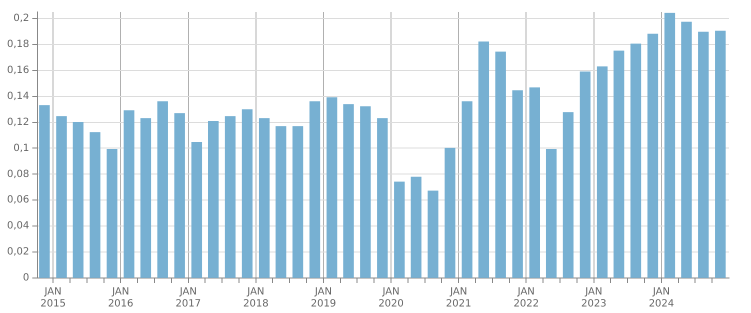  I want to click on x-tick-label: JAN 2018, so click(256, 298).